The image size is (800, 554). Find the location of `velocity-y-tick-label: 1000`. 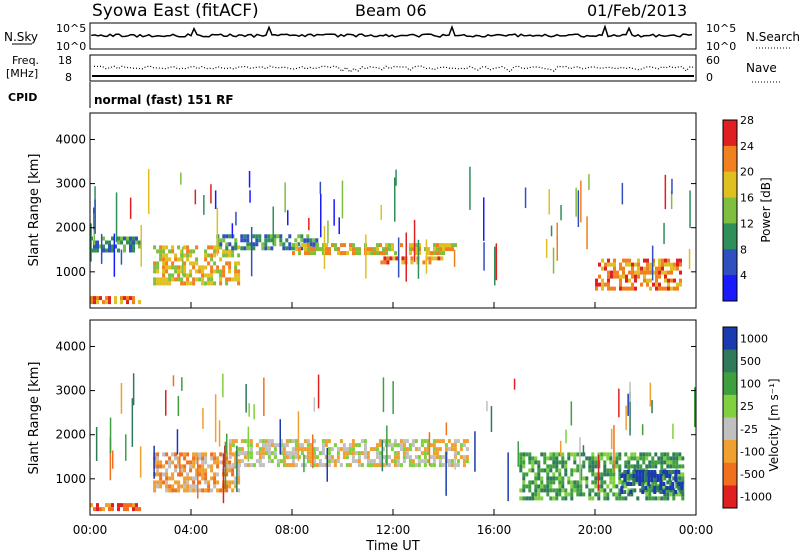

velocity-y-tick-label: 1000 is located at coordinates (70, 479).